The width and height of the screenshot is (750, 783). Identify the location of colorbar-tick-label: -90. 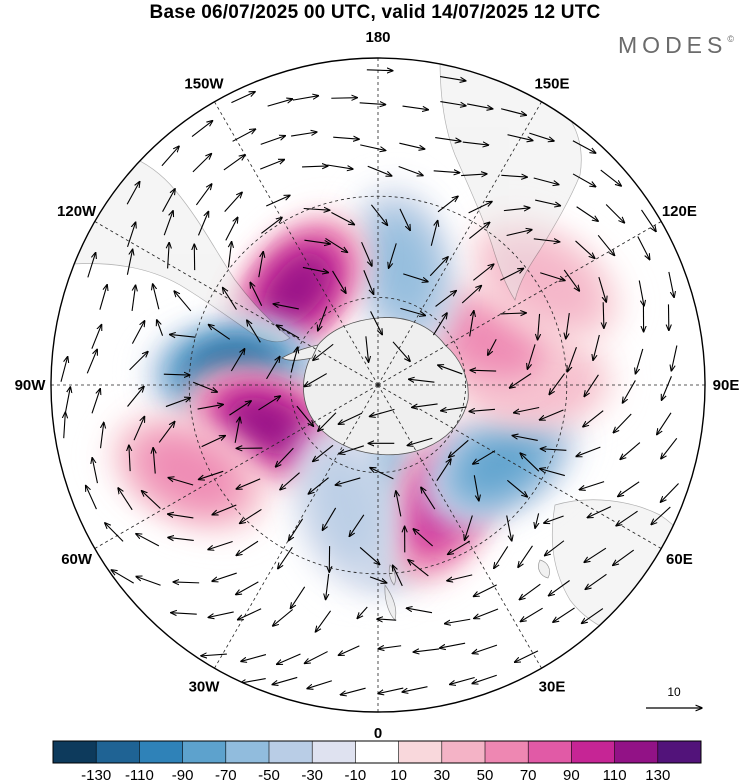
(183, 775).